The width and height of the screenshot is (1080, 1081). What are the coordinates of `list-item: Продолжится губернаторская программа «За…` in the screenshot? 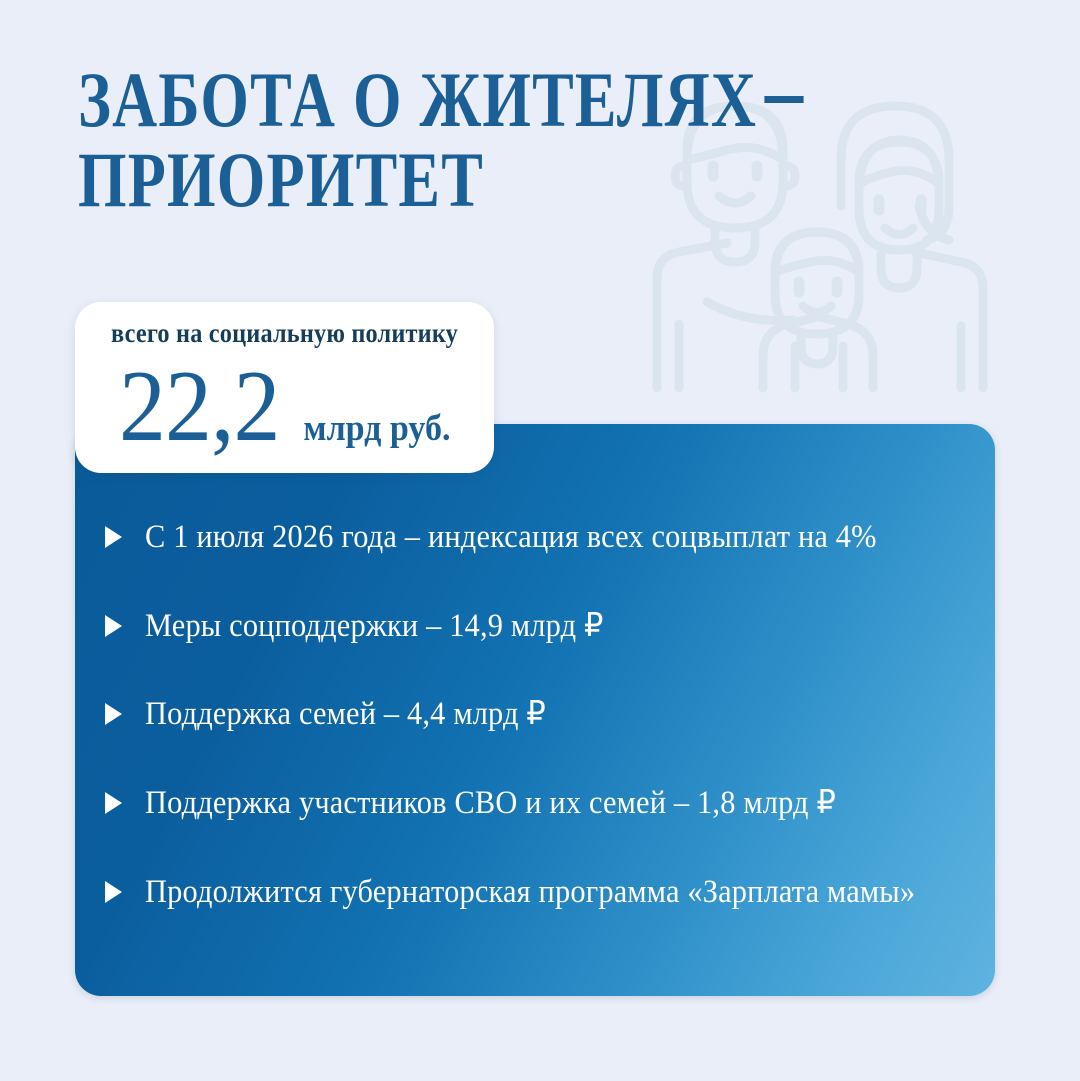 It's located at (537, 891).